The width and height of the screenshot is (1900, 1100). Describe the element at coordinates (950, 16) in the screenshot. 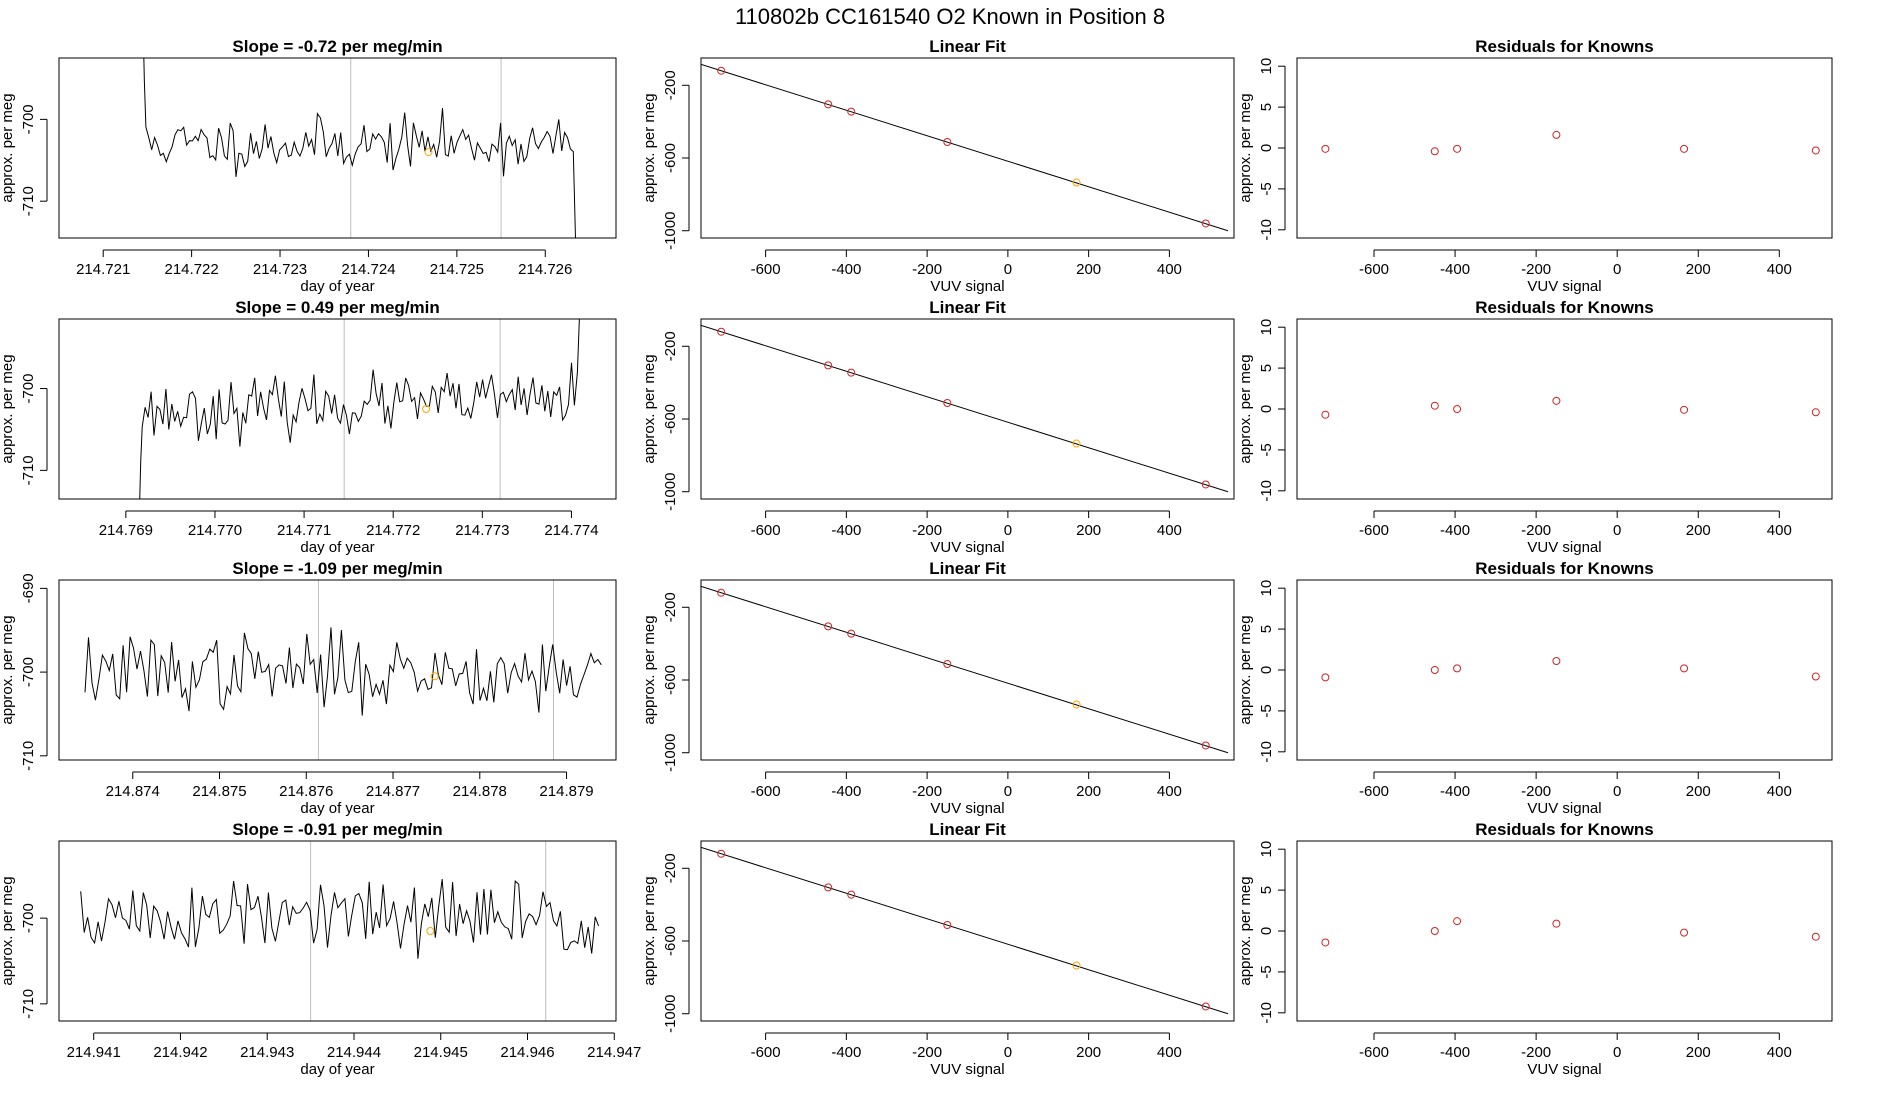

I see `figure-title: 110802b CC161540 O2 Known in Position 8` at that location.